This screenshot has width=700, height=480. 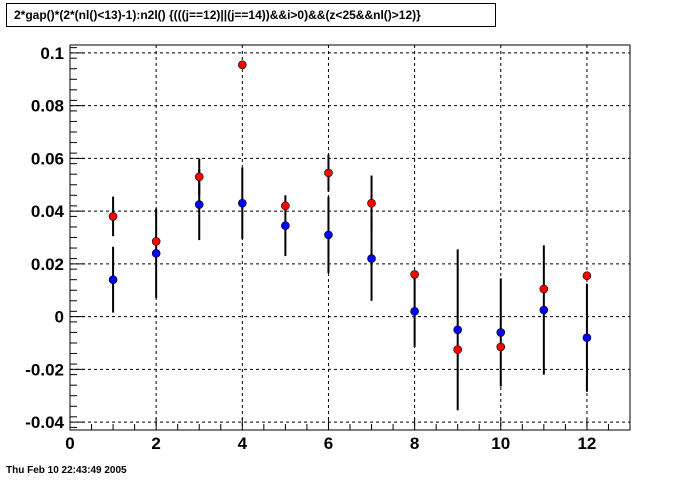 I want to click on x-tick-label: 0, so click(x=69, y=443).